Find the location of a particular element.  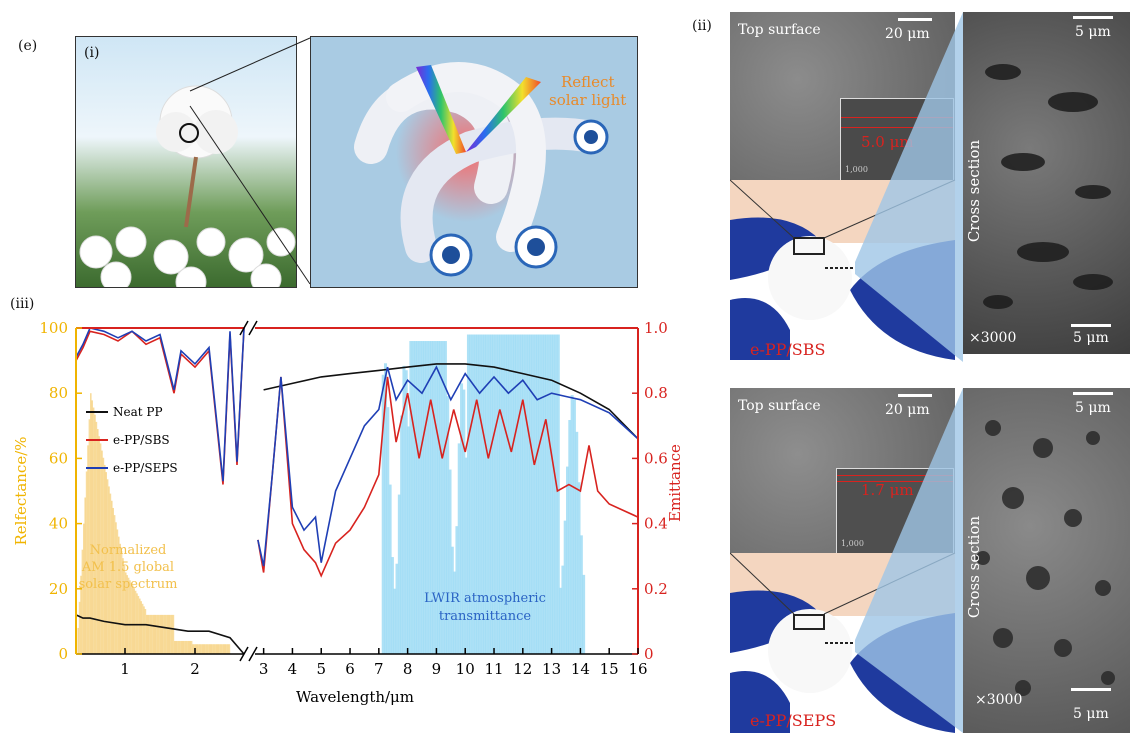

thickness-label: 1.7 μm is located at coordinates (887, 490).